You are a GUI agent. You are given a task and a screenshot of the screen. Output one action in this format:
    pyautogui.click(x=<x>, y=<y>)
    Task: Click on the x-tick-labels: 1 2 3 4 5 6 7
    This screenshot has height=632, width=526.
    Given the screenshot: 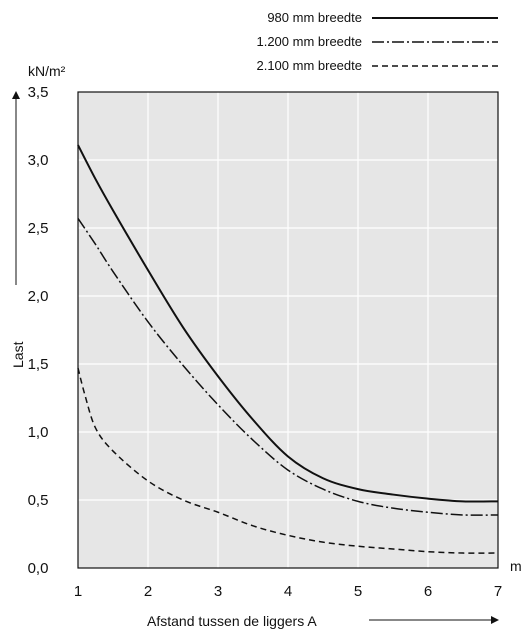 What is the action you would take?
    pyautogui.click(x=288, y=591)
    